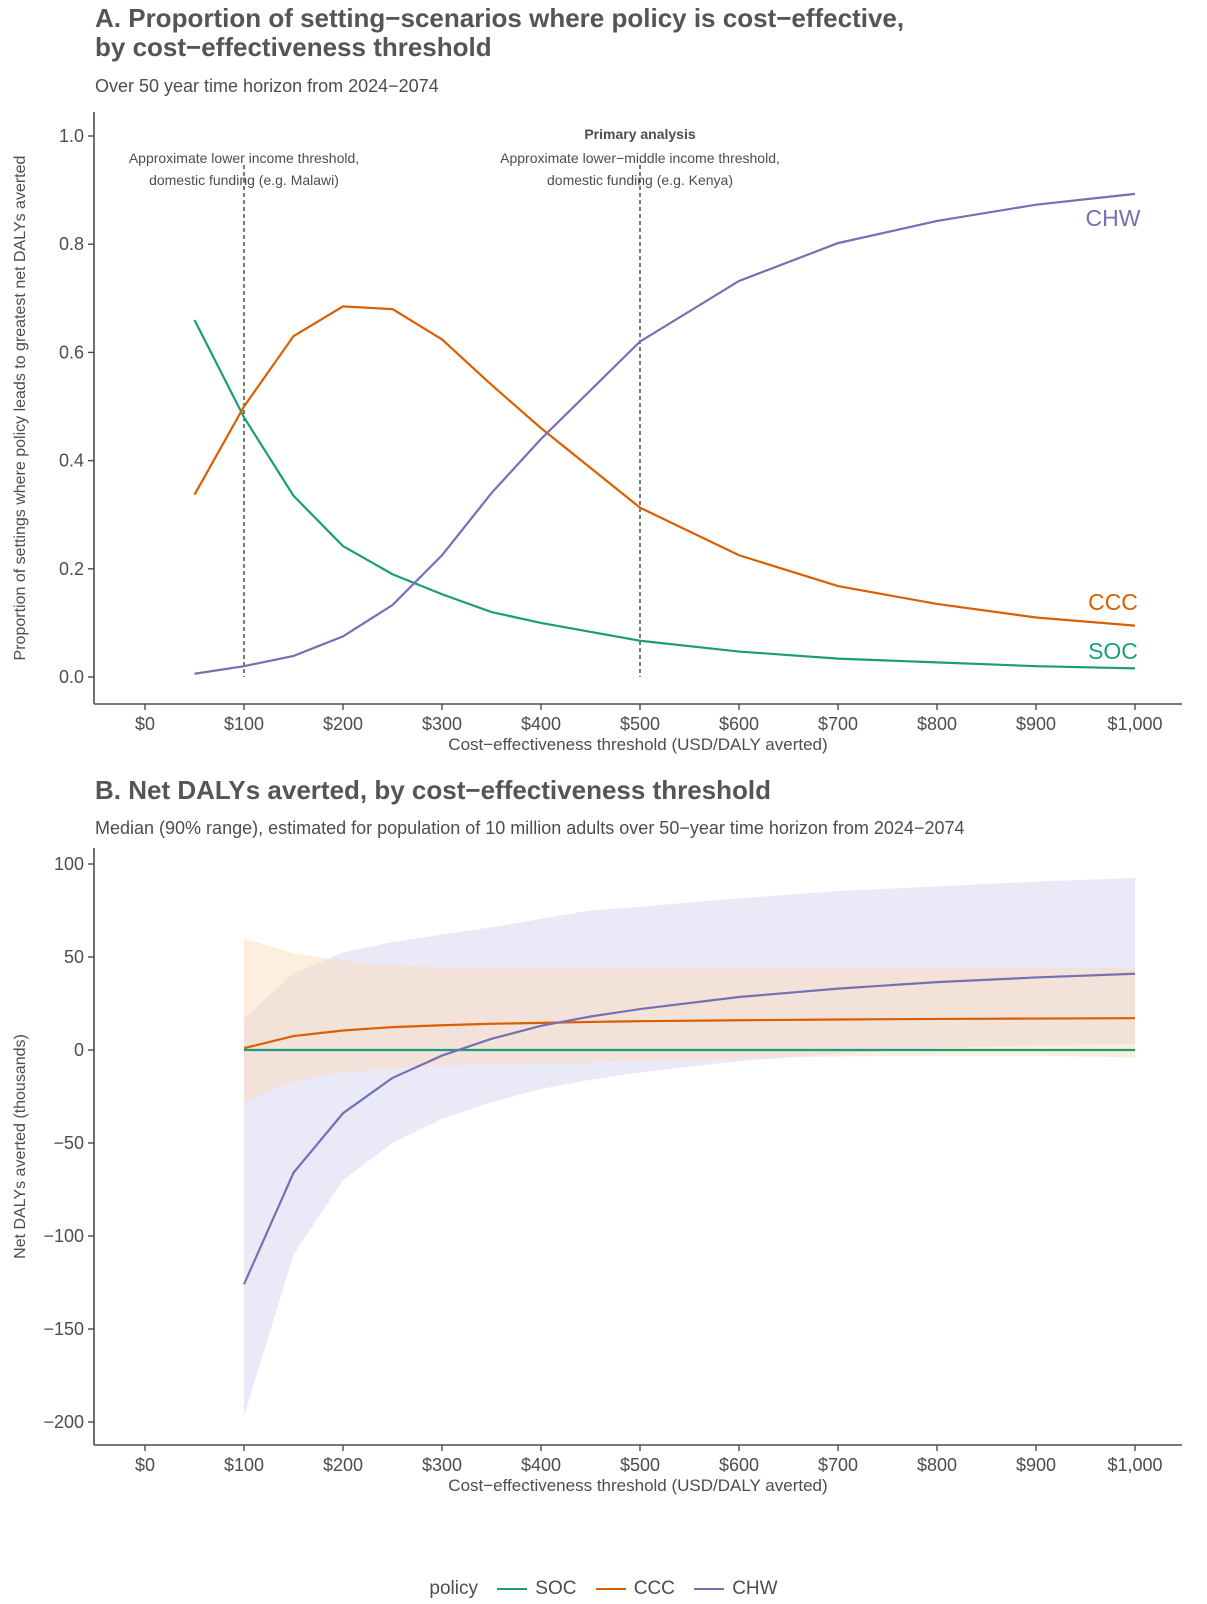 The image size is (1207, 1604). What do you see at coordinates (267, 86) in the screenshot?
I see `panel-a-subtitle: Over 50 year time horizon from 2024−2074` at bounding box center [267, 86].